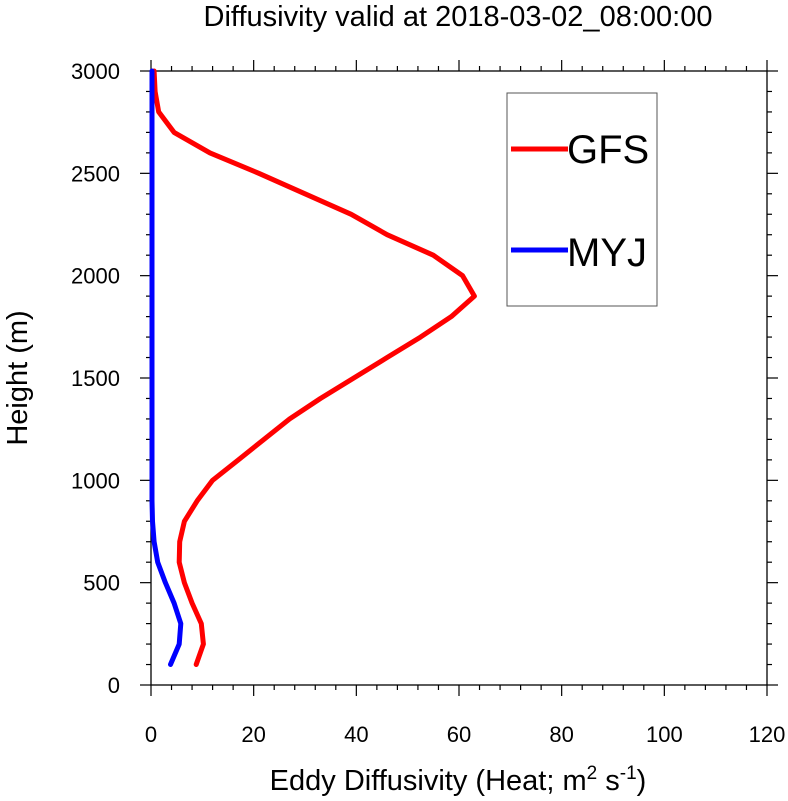 Image resolution: width=788 pixels, height=801 pixels. Describe the element at coordinates (664, 734) in the screenshot. I see `x-tick-label: 100` at that location.